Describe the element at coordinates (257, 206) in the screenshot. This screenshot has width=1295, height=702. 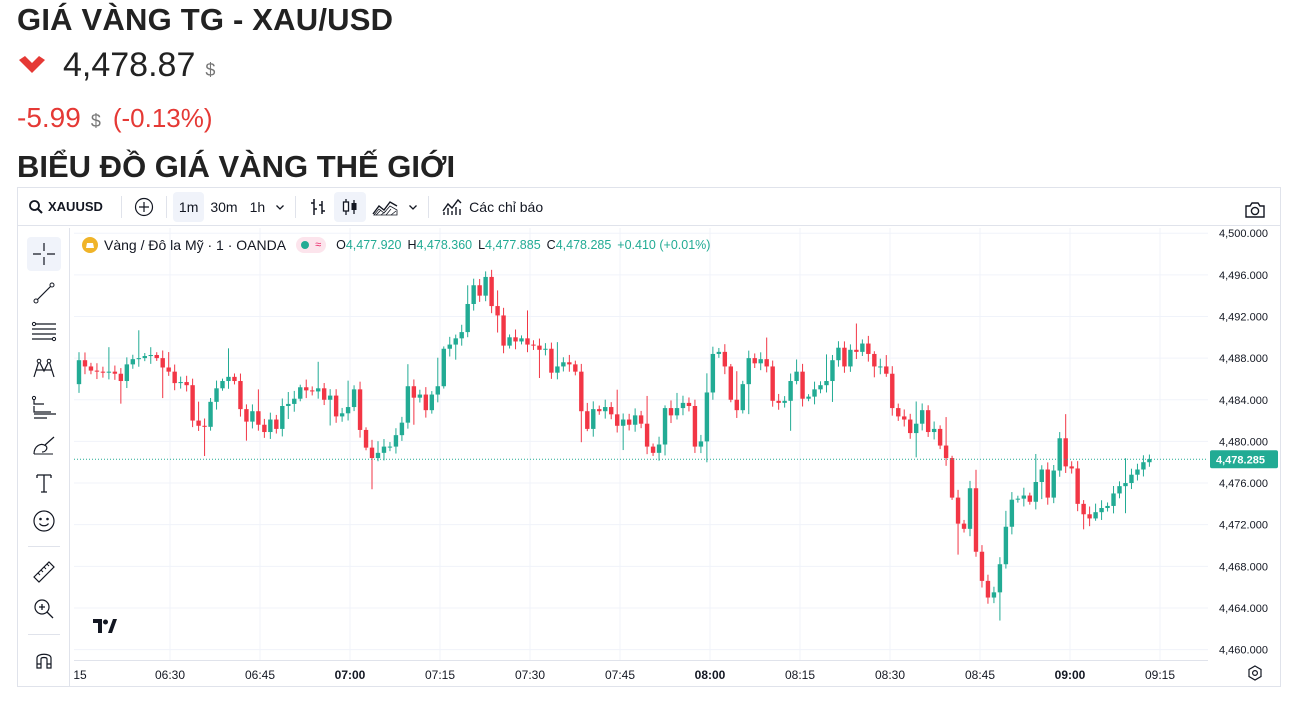
I see `interval-1h: 1h` at that location.